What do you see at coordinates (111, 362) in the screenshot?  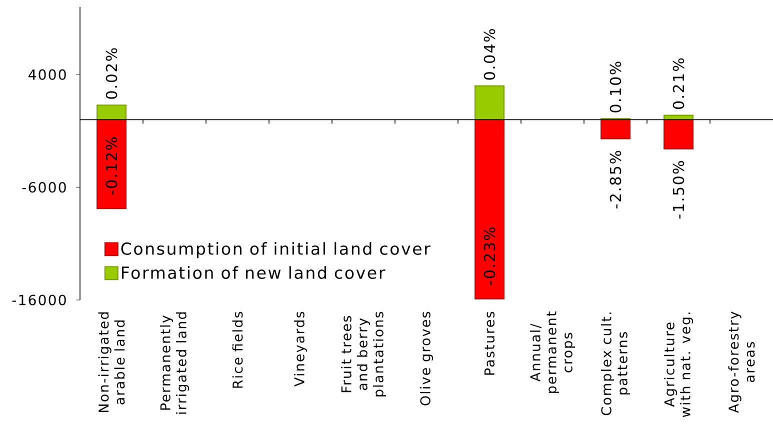 I see `x-tick-label: Non-irrigated arable land` at bounding box center [111, 362].